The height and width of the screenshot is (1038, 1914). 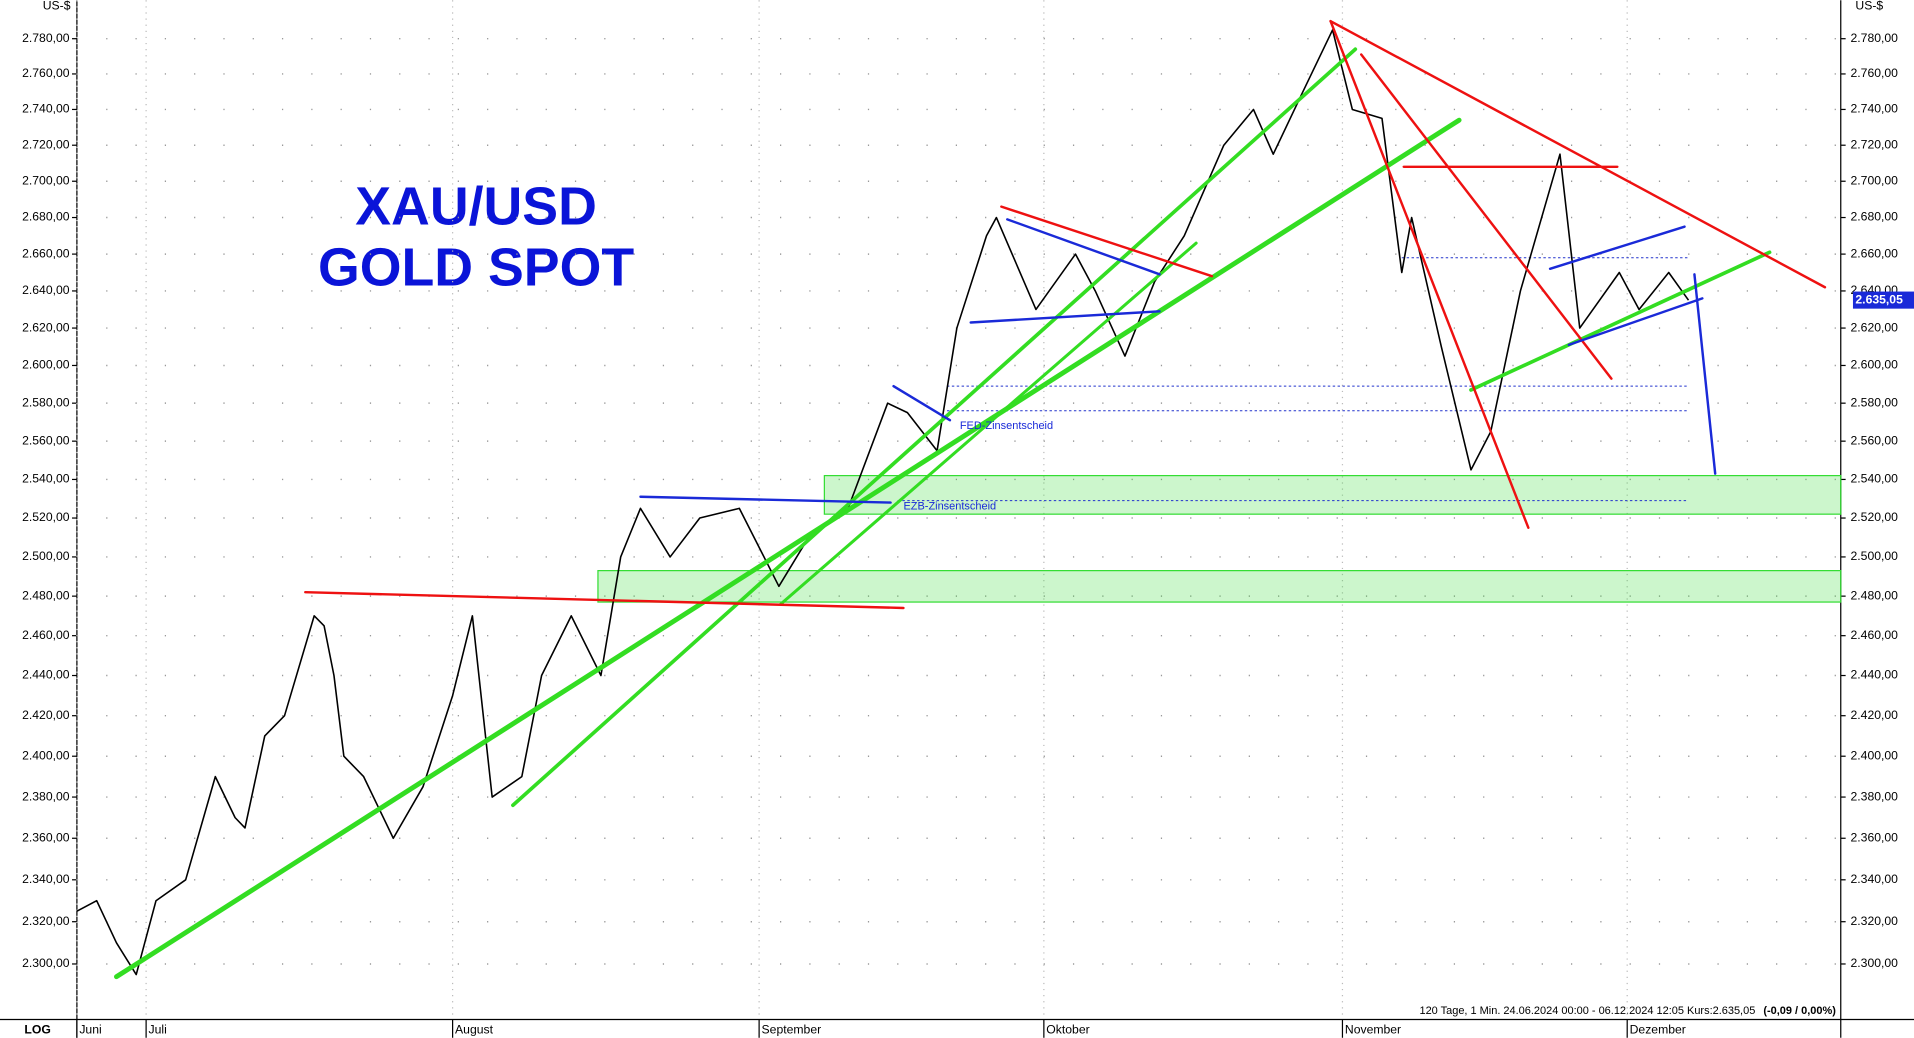 I want to click on y-unit-left: US-$, so click(x=57, y=6).